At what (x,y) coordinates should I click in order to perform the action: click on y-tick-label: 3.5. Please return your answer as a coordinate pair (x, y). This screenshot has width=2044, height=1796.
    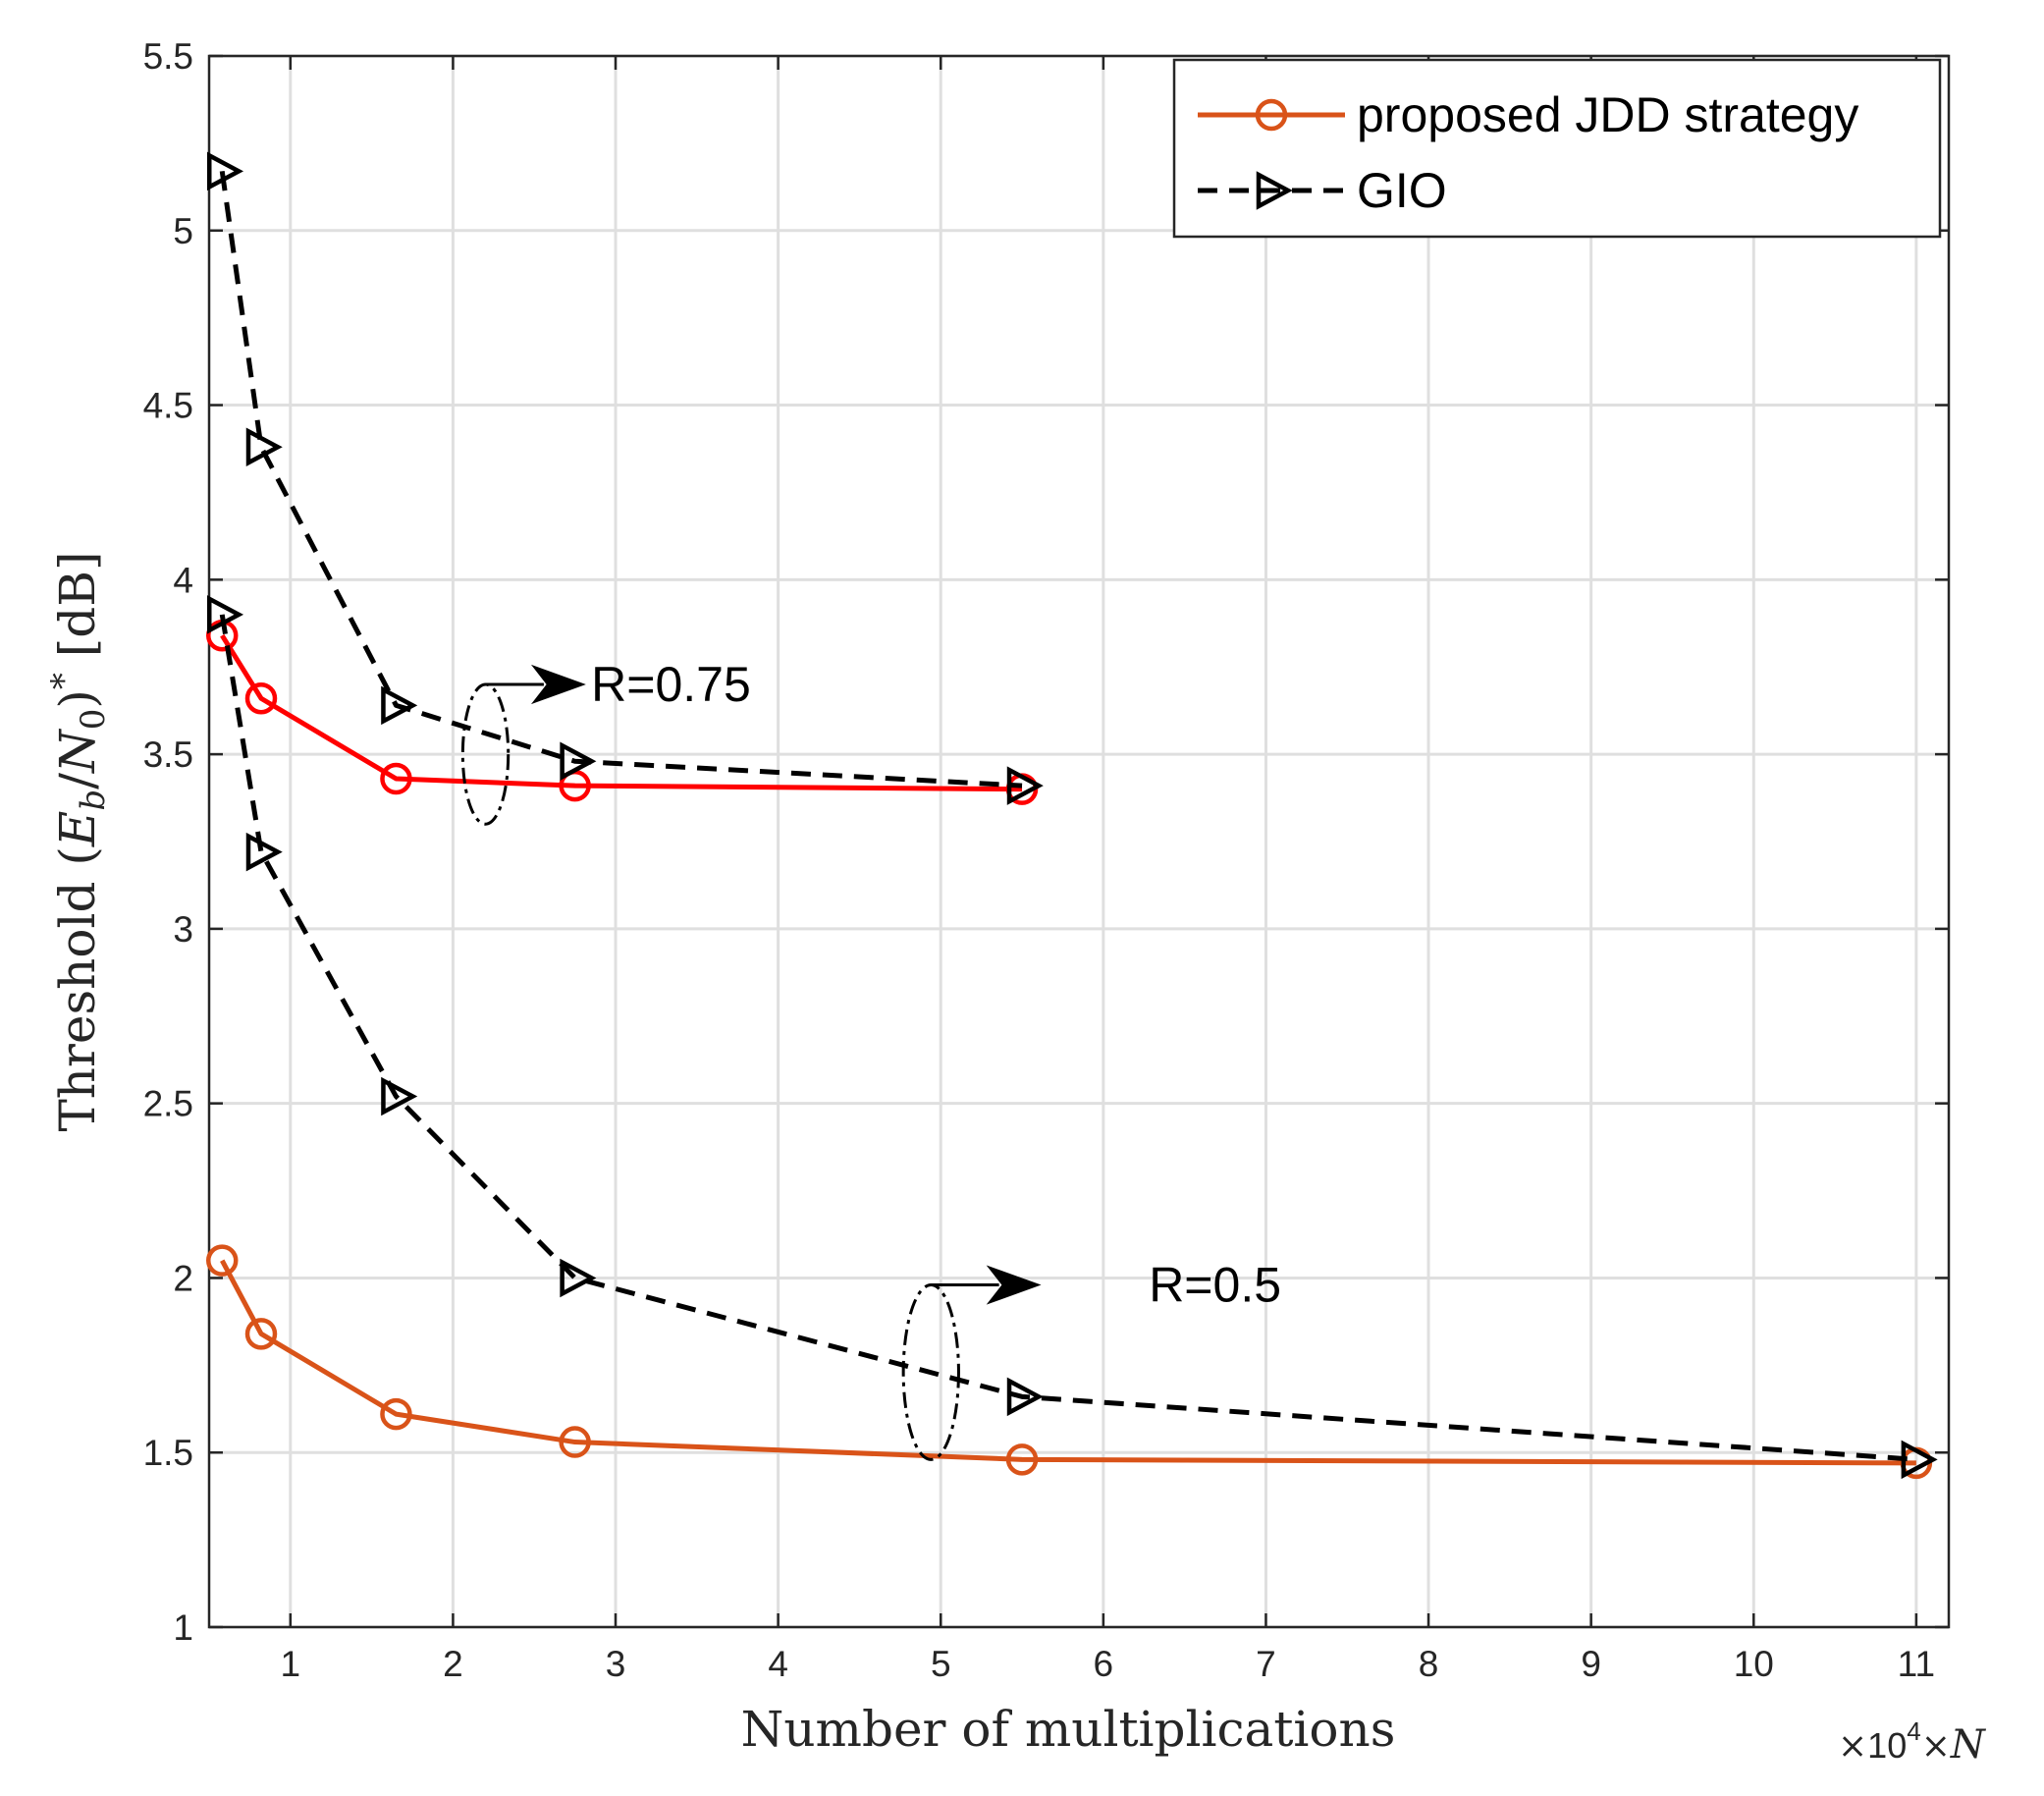
    Looking at the image, I should click on (168, 755).